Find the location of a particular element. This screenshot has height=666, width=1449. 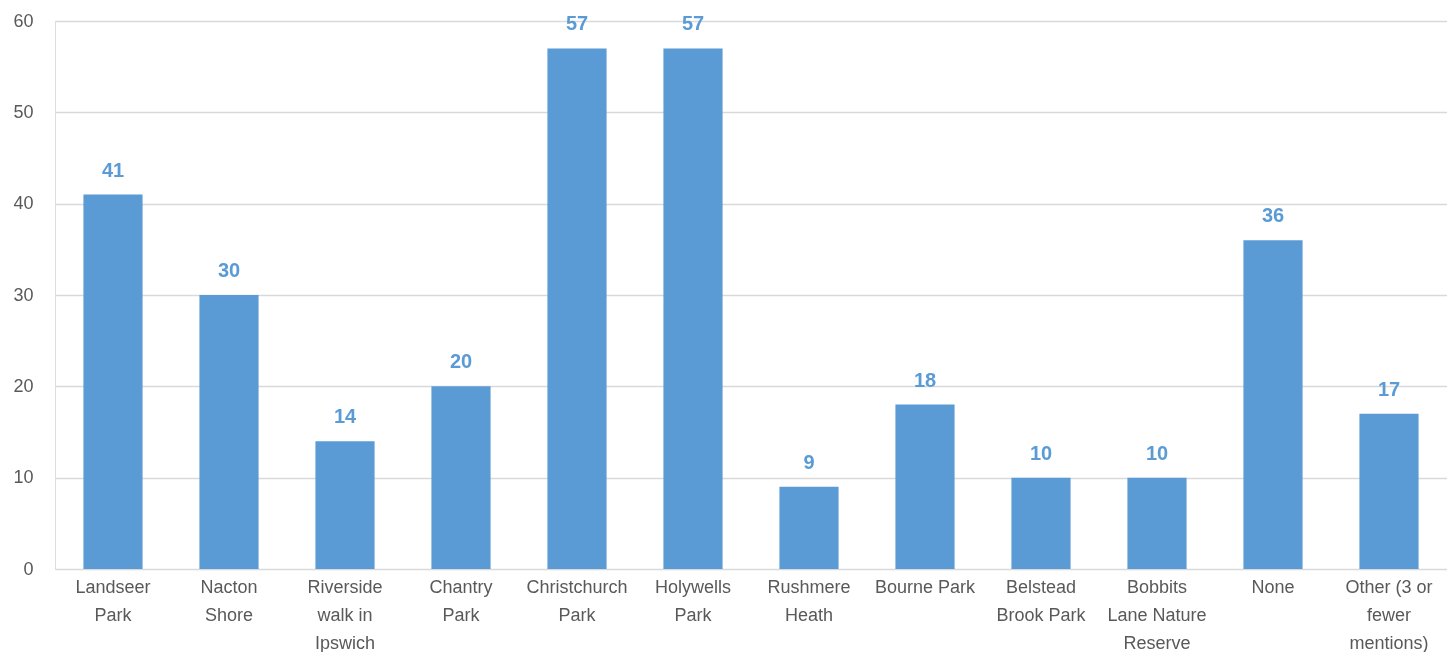

data-label: 20 is located at coordinates (461, 361).